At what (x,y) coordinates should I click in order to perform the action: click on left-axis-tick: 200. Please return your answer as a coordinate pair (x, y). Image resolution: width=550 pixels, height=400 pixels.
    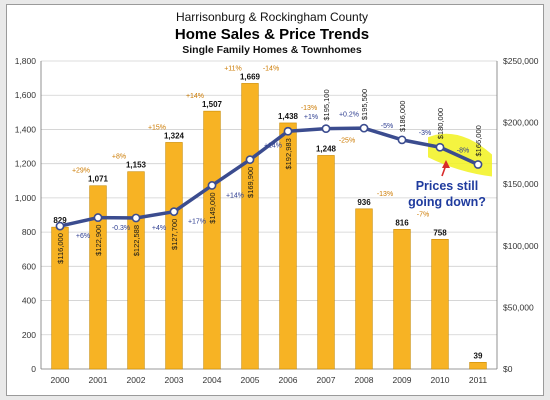
    Looking at the image, I should click on (29, 335).